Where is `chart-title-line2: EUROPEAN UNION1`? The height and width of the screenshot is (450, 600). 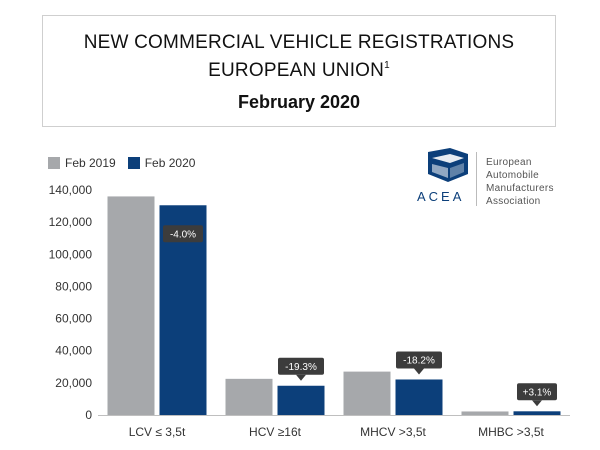 chart-title-line2: EUROPEAN UNION1 is located at coordinates (299, 71).